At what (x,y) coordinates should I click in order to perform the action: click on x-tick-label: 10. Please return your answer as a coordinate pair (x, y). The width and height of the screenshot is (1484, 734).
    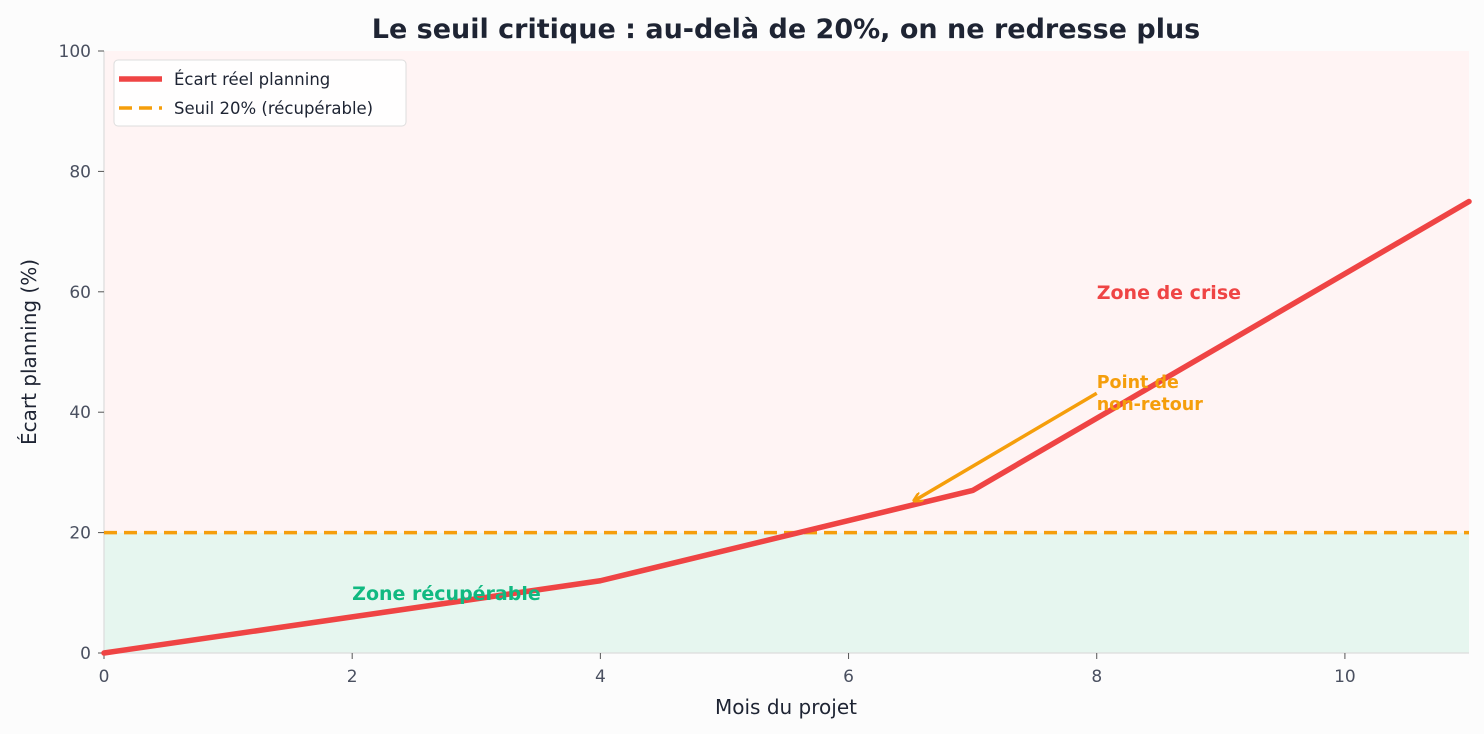
    Looking at the image, I should click on (1345, 677).